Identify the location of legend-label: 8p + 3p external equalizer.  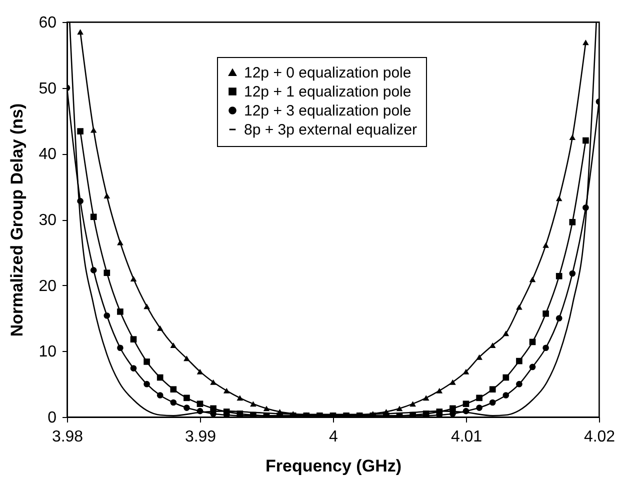
(331, 130).